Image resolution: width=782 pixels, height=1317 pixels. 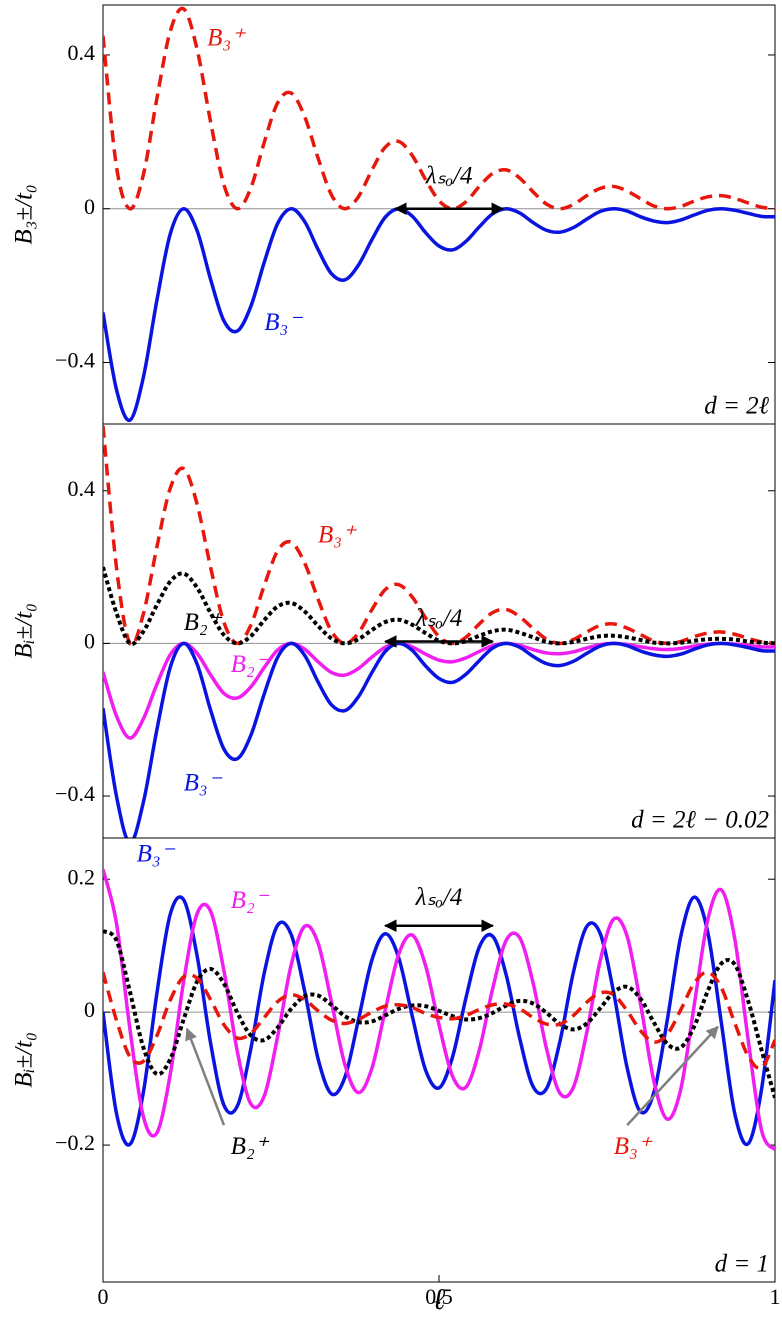 What do you see at coordinates (439, 1299) in the screenshot?
I see `x-axis-label: ℓ` at bounding box center [439, 1299].